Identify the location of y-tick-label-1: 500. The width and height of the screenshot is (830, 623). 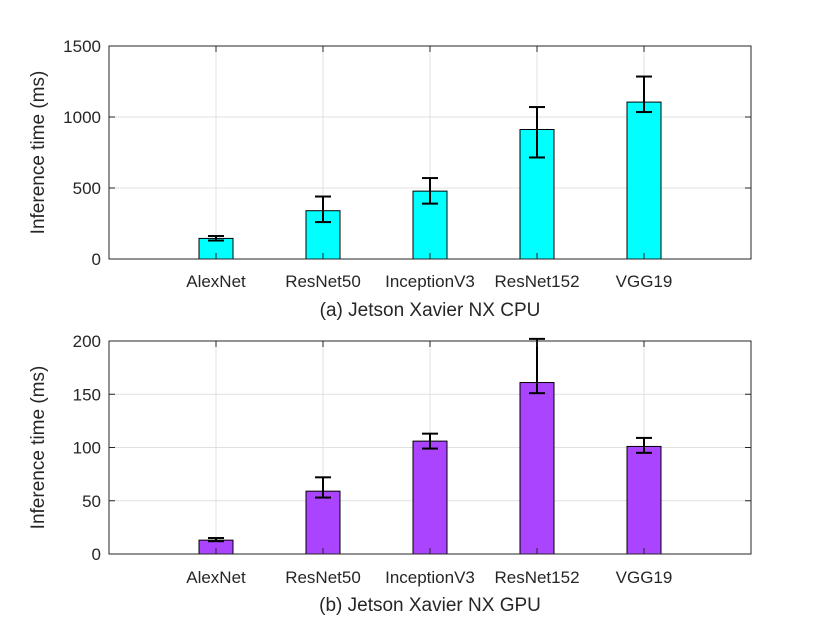
(87, 188).